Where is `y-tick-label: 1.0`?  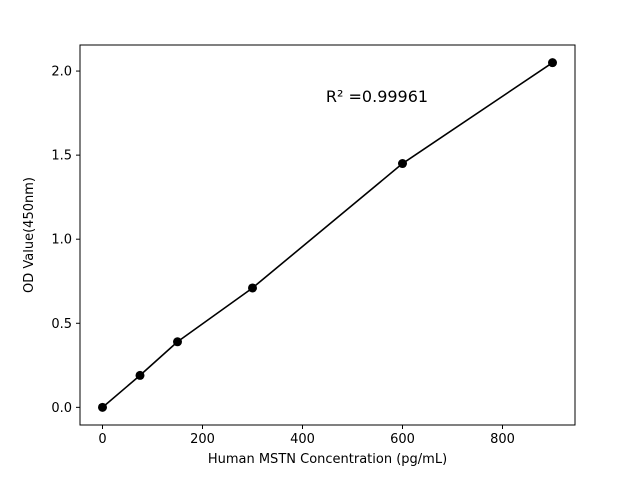 y-tick-label: 1.0 is located at coordinates (61, 240).